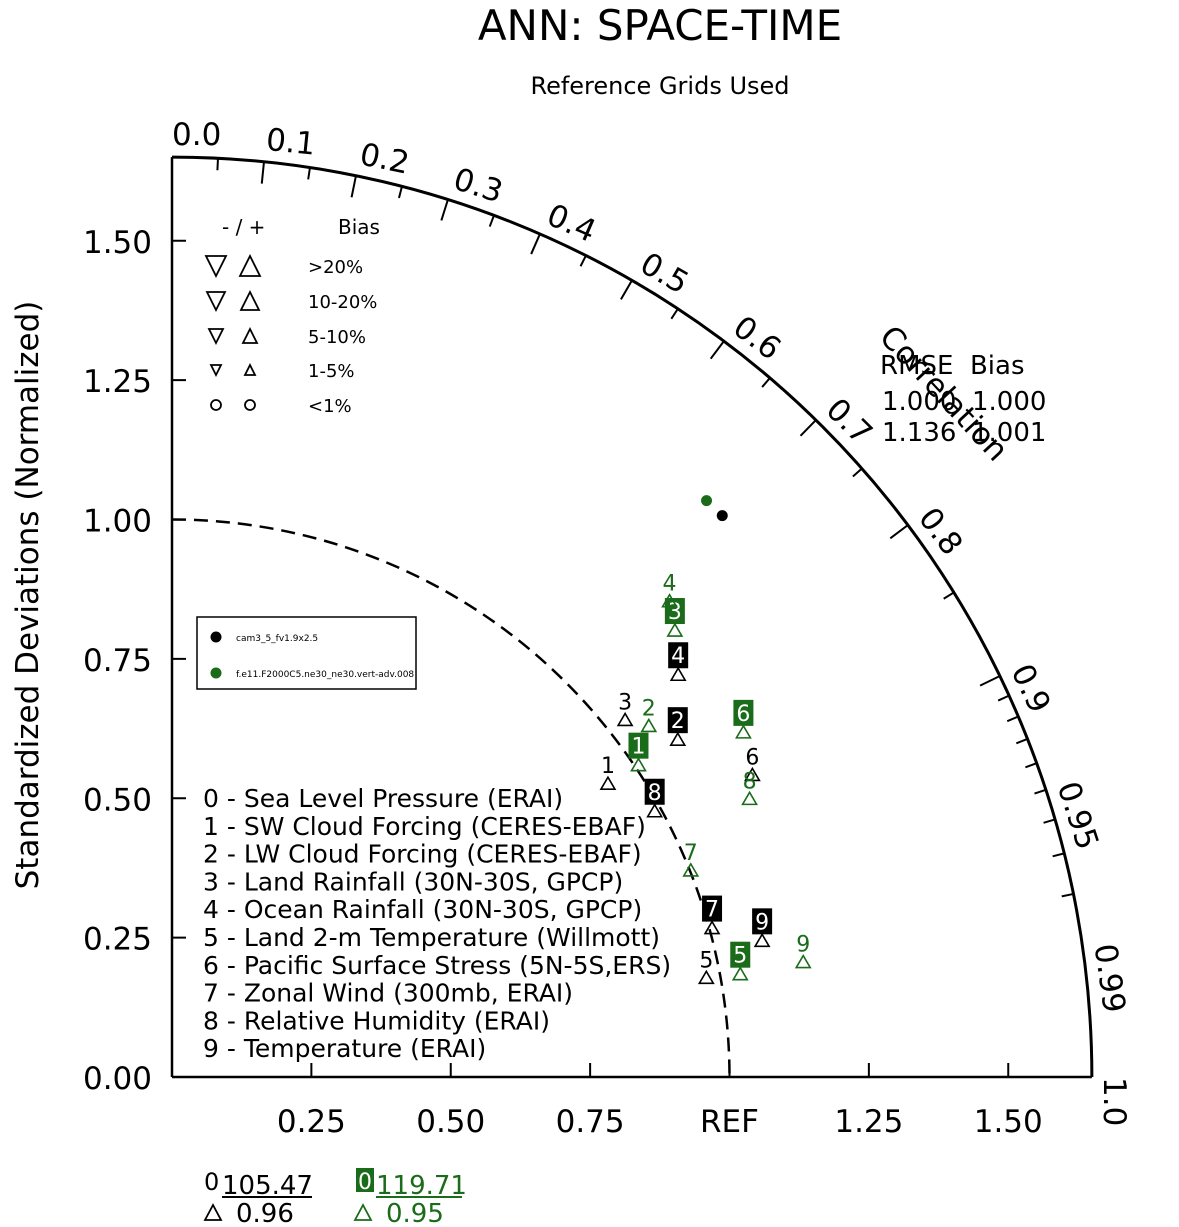  Describe the element at coordinates (117, 661) in the screenshot. I see `y-tick-label: 0.75` at that location.